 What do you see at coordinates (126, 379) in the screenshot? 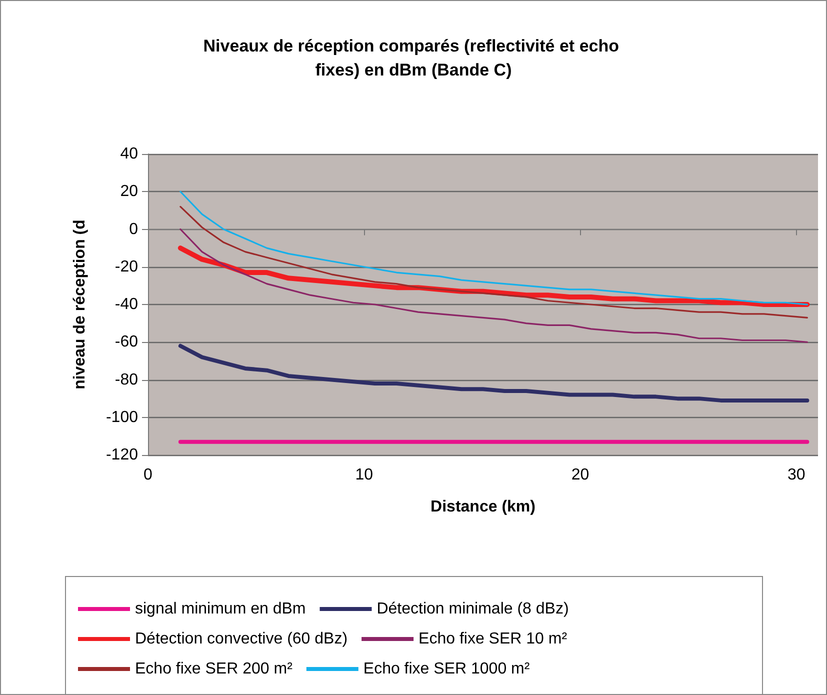
I see `y-tick-label: -80` at bounding box center [126, 379].